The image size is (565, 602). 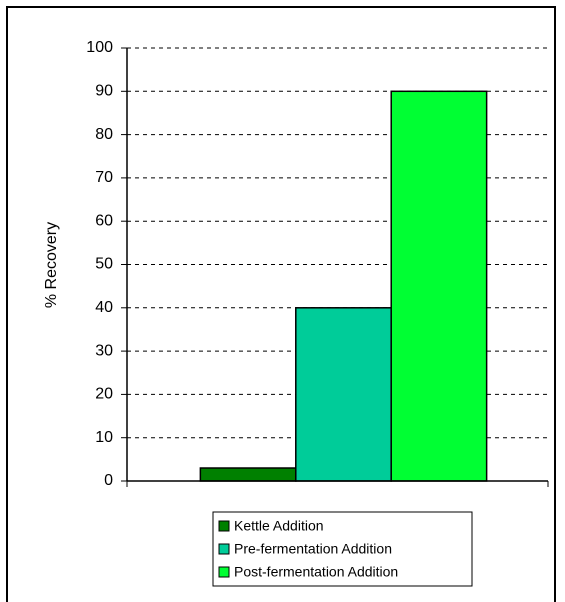 What do you see at coordinates (279, 526) in the screenshot?
I see `legend-label: Kettle Addition` at bounding box center [279, 526].